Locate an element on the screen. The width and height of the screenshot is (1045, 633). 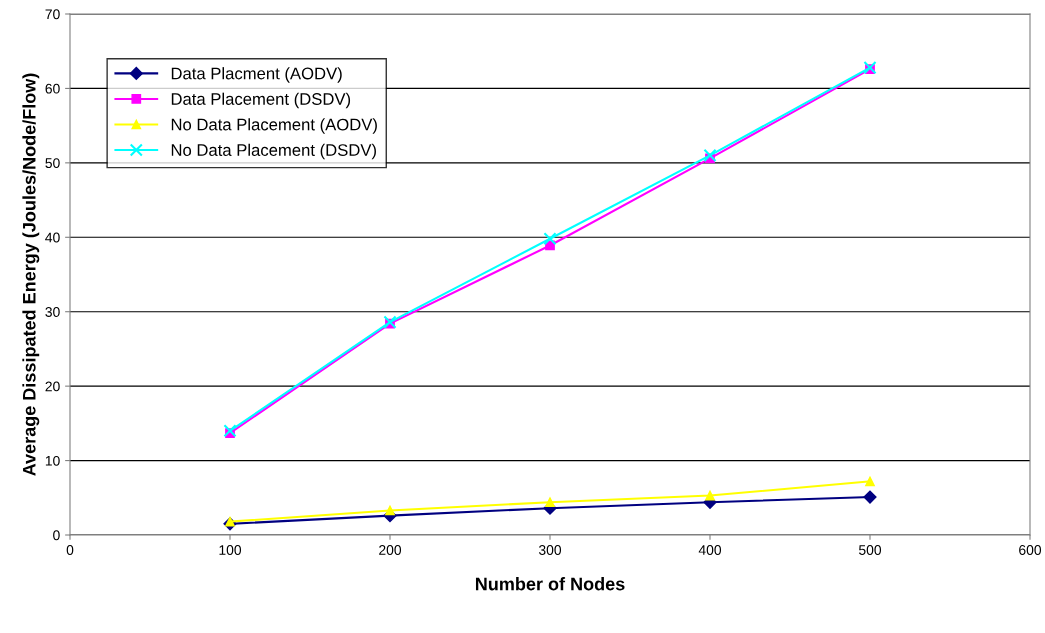
y-tick-label: 40 is located at coordinates (52, 237).